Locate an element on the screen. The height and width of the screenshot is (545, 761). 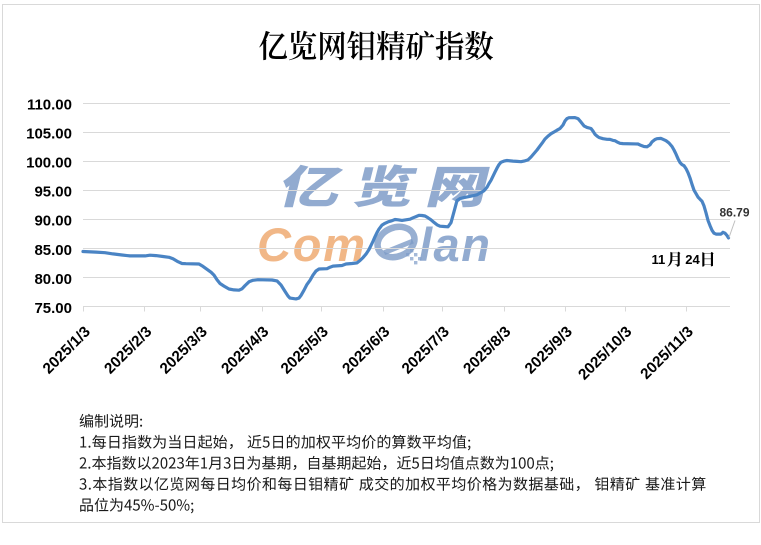
svg-text: 86.79 is located at coordinates (734, 213).